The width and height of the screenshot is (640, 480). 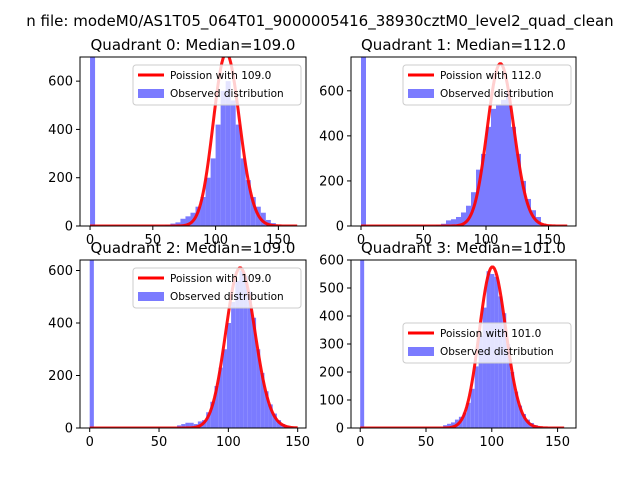 I want to click on legend-label-poisson: Poission with 101.0, so click(x=490, y=334).